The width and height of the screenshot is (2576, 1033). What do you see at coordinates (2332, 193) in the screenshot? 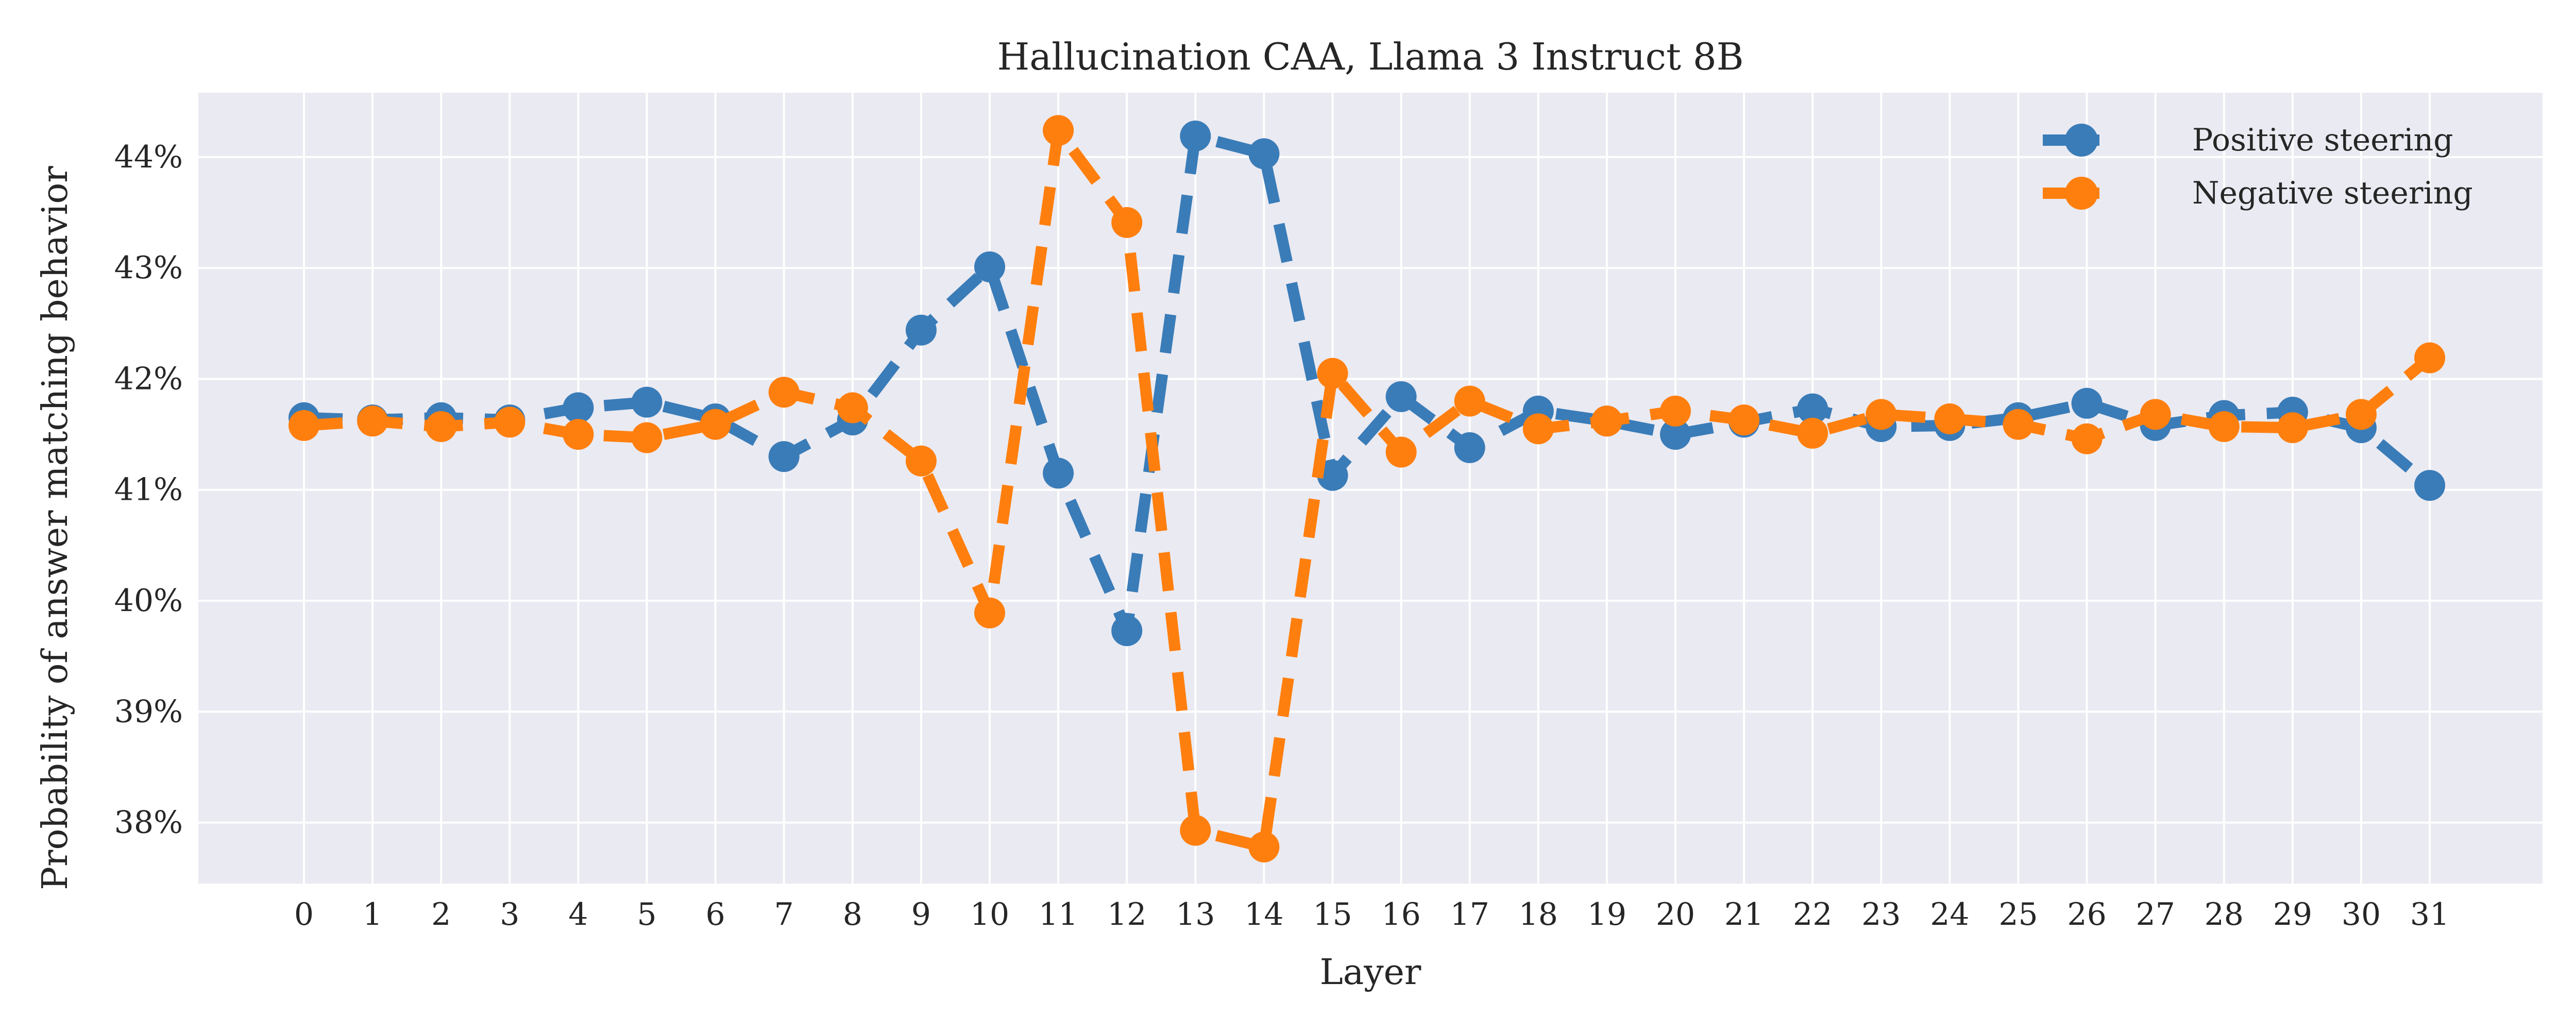
I see `legend-label: Negative steering` at bounding box center [2332, 193].